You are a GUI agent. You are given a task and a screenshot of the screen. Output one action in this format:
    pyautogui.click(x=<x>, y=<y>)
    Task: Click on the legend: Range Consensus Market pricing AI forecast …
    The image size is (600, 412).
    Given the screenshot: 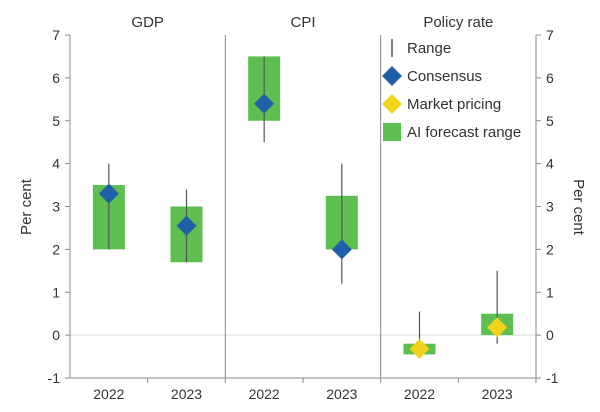 What is the action you would take?
    pyautogui.click(x=451, y=90)
    